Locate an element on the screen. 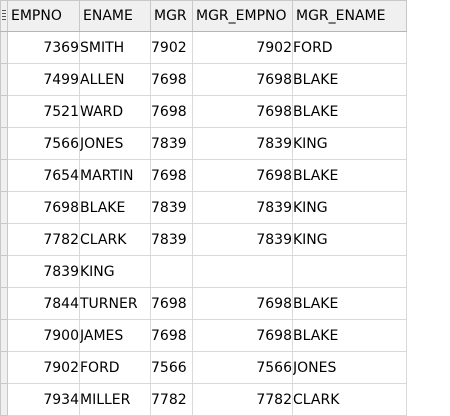 This screenshot has height=416, width=450. cell-mgr-ename: JONES is located at coordinates (349, 367).